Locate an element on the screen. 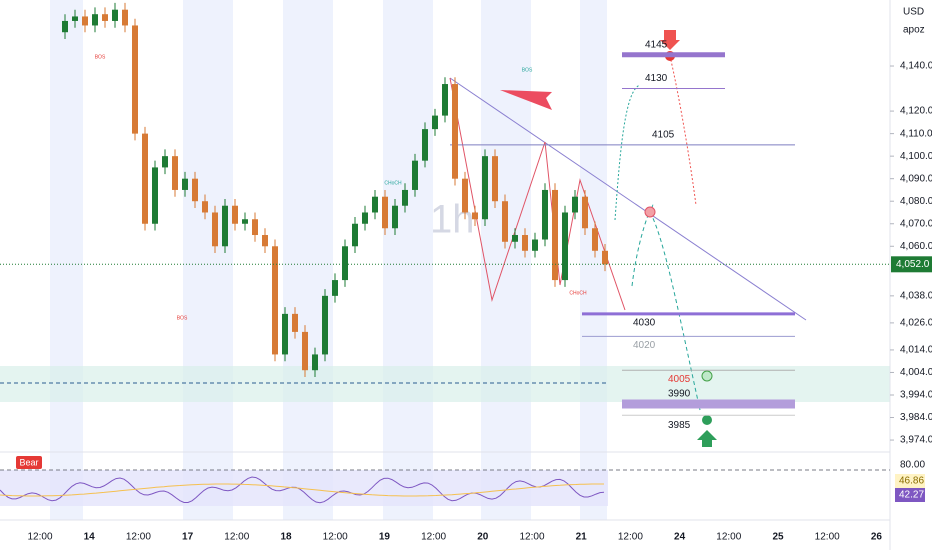  y-tick-label: 3,984.0 is located at coordinates (916, 417).